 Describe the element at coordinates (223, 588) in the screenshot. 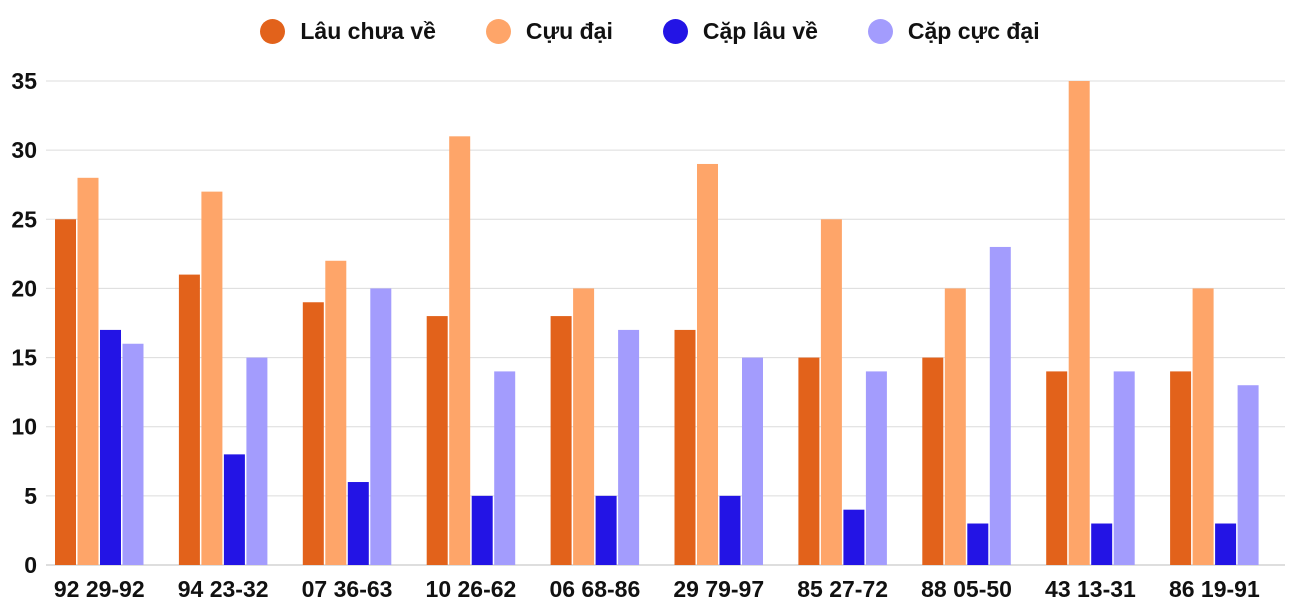

I see `x-tick-label: 94 23-32` at that location.